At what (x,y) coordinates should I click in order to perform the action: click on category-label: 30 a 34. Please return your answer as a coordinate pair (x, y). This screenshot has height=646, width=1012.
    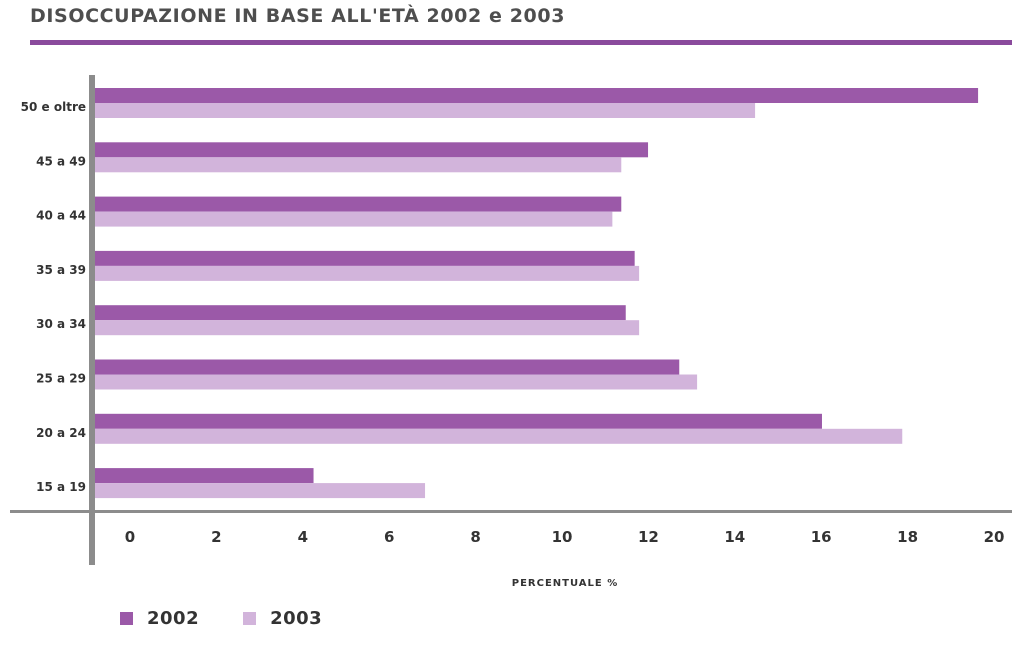
    Looking at the image, I should click on (61, 324).